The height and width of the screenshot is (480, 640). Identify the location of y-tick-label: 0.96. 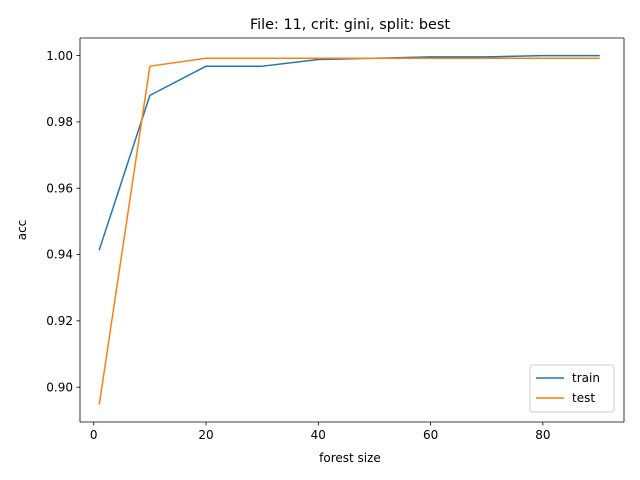
(59, 188).